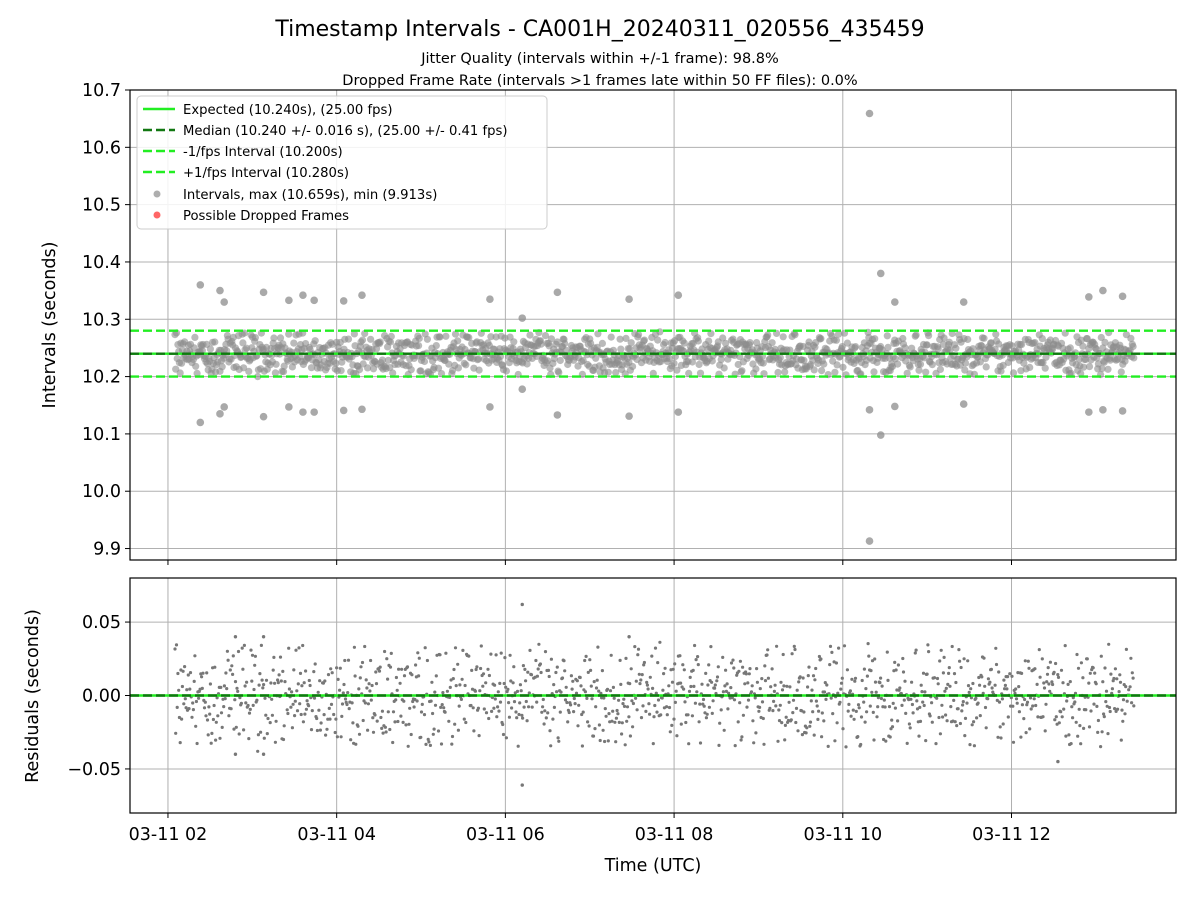 The width and height of the screenshot is (1200, 900). I want to click on x-tick-label: 03-11 08, so click(674, 835).